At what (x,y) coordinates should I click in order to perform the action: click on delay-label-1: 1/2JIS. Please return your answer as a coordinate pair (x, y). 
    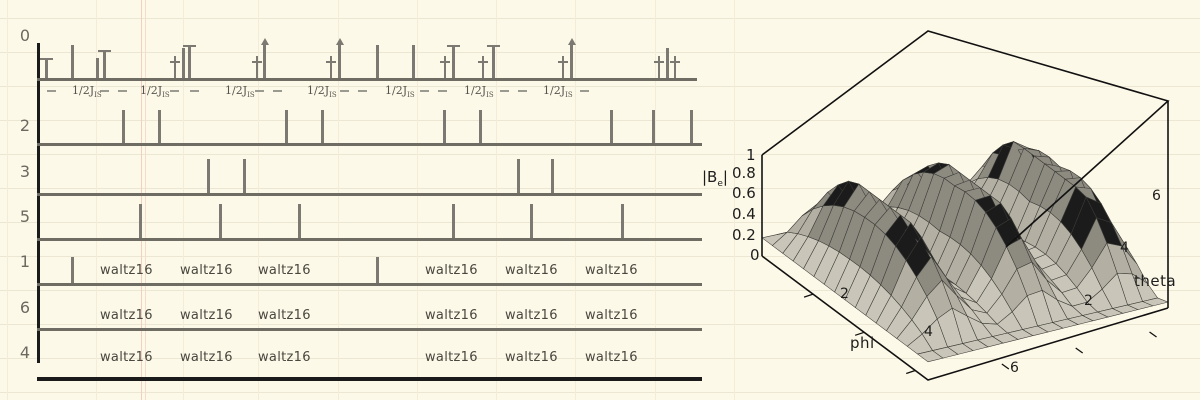
    Looking at the image, I should click on (155, 91).